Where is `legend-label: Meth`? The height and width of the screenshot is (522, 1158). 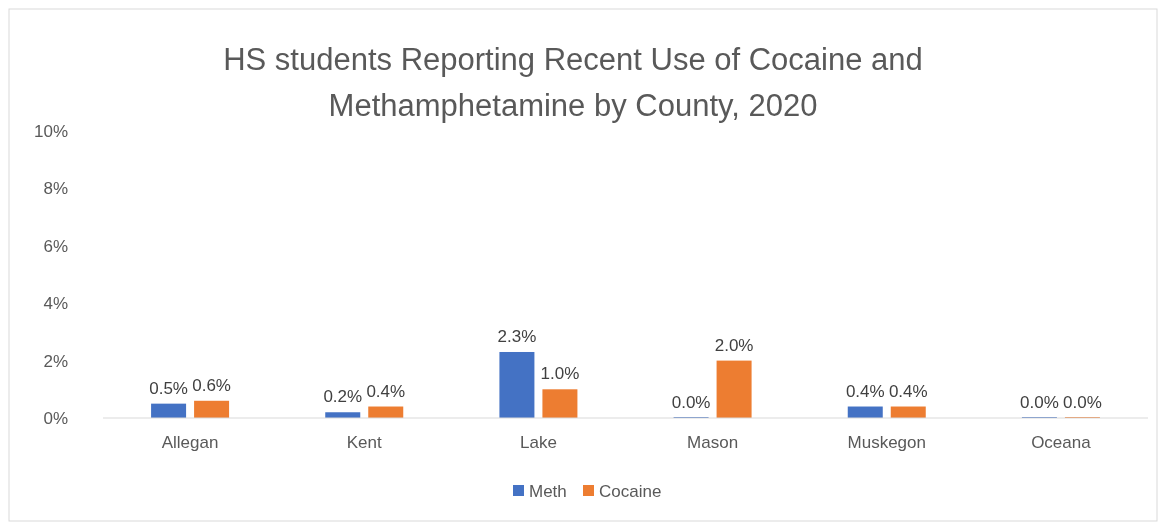
legend-label: Meth is located at coordinates (548, 491).